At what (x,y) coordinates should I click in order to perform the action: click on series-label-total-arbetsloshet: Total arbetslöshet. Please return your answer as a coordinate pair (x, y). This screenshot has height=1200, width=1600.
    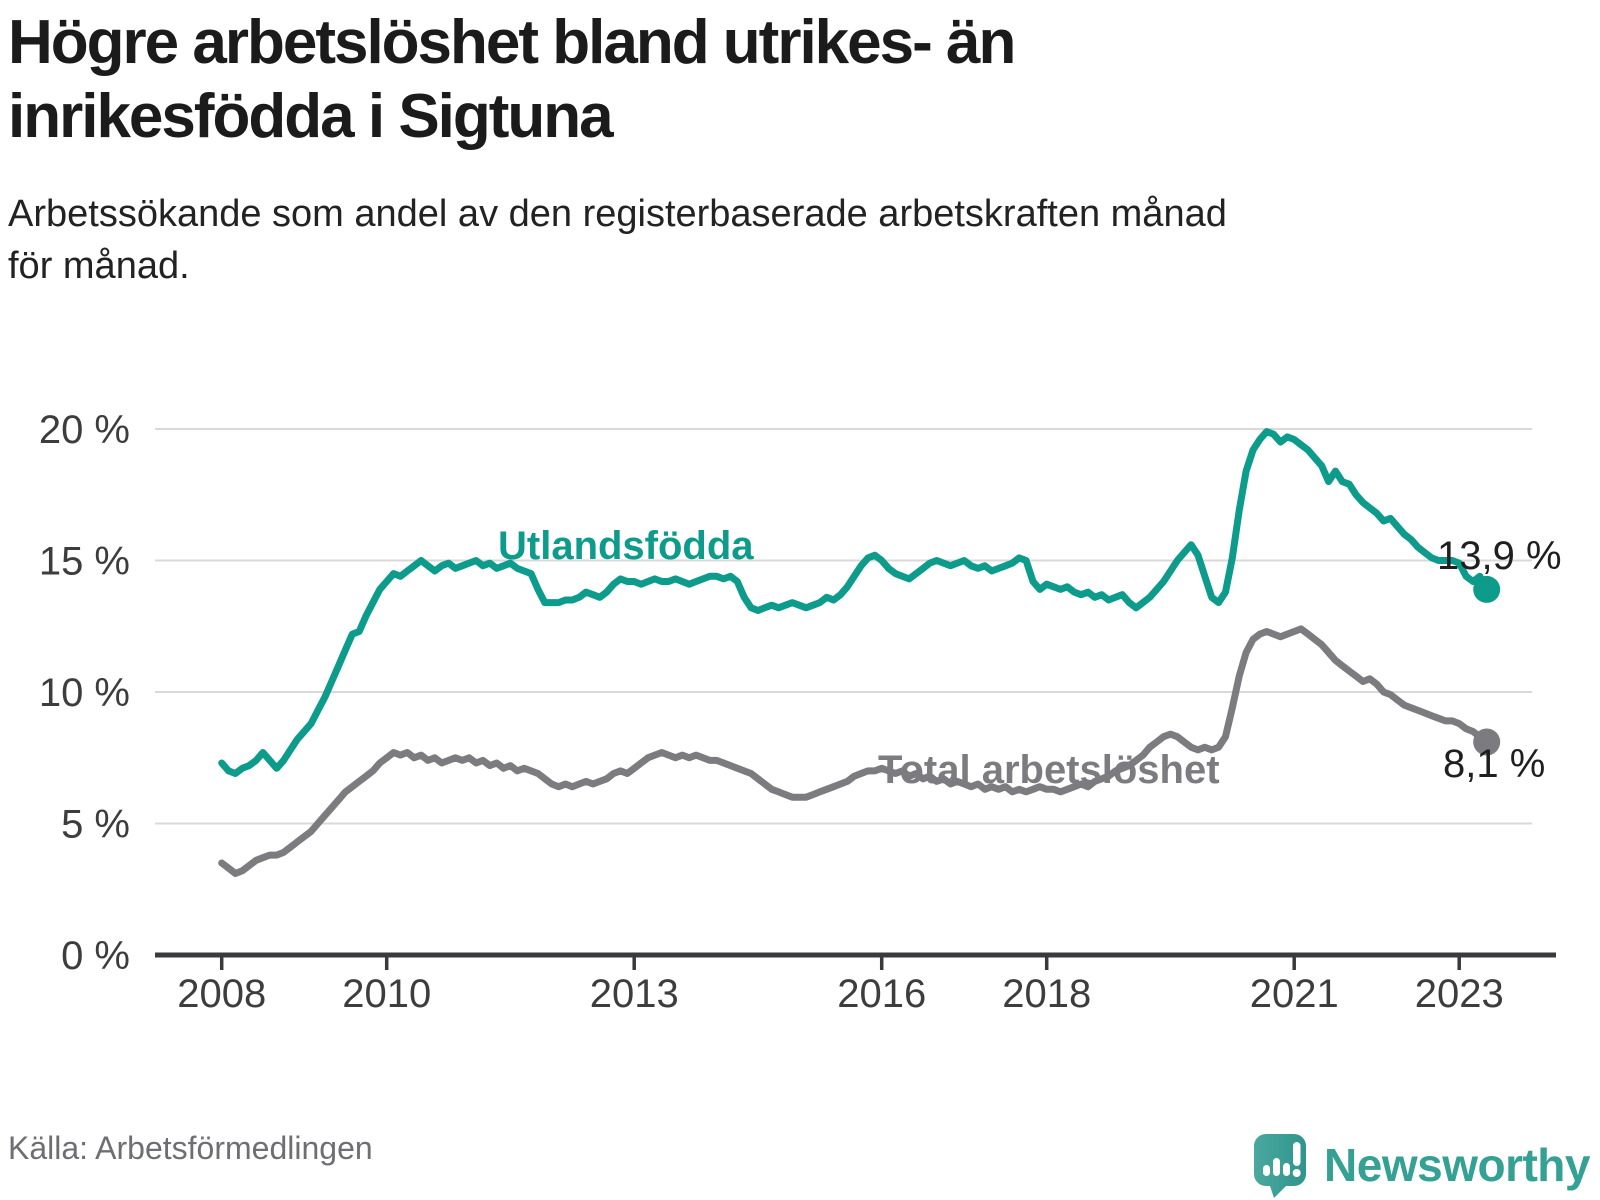
    Looking at the image, I should click on (1049, 770).